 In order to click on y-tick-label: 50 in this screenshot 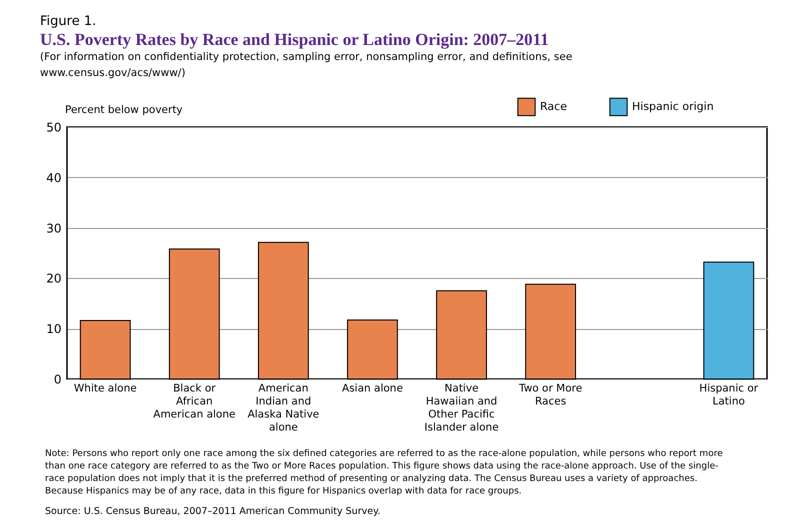, I will do `click(54, 127)`.